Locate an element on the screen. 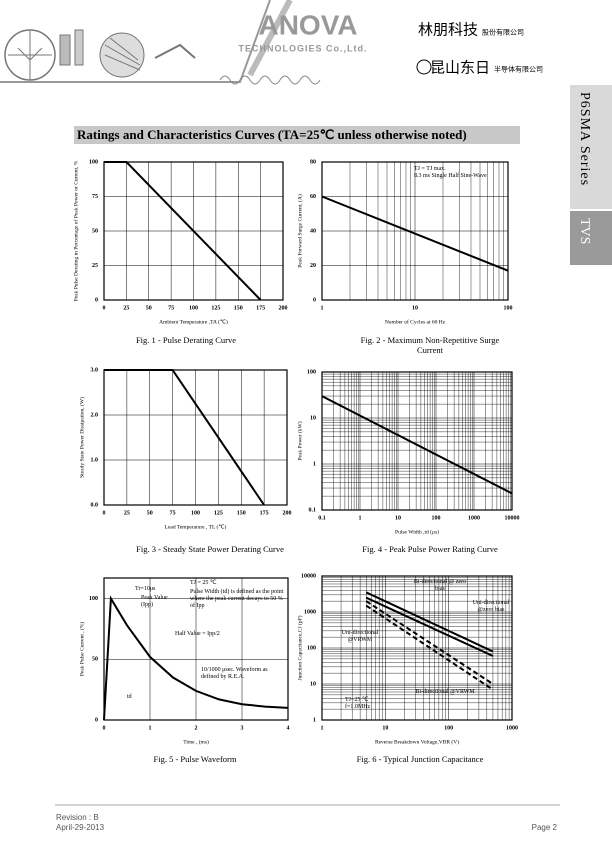  annotation: td is located at coordinates (129, 697).